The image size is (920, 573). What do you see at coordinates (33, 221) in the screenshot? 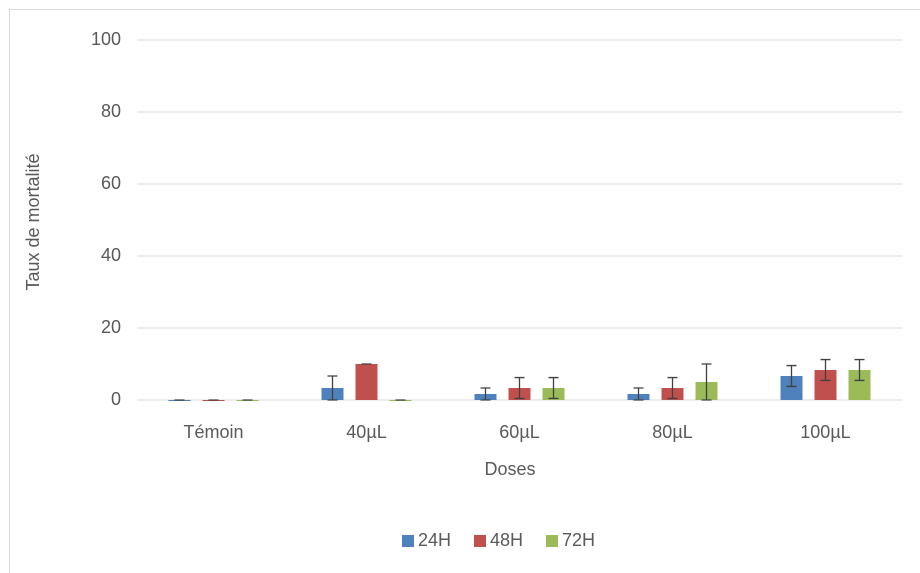
I see `y-axis-label: Taux de mortalité` at bounding box center [33, 221].